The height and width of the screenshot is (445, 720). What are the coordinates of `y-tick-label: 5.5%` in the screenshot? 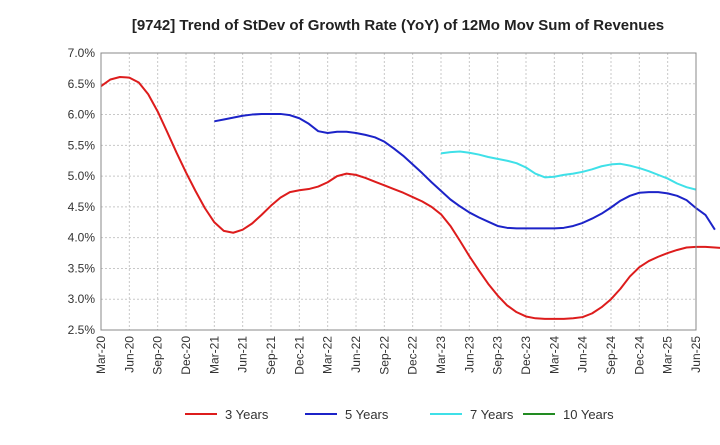 It's located at (82, 145).